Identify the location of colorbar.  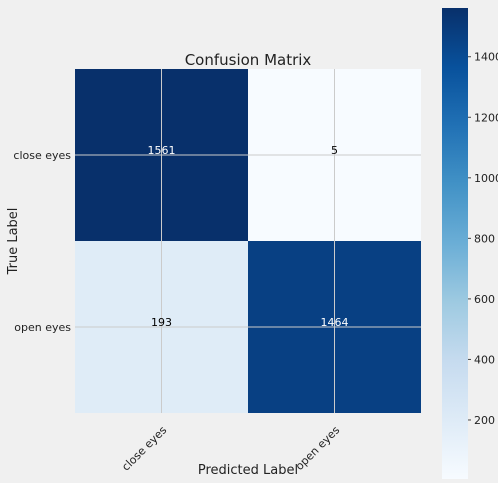
(455, 243).